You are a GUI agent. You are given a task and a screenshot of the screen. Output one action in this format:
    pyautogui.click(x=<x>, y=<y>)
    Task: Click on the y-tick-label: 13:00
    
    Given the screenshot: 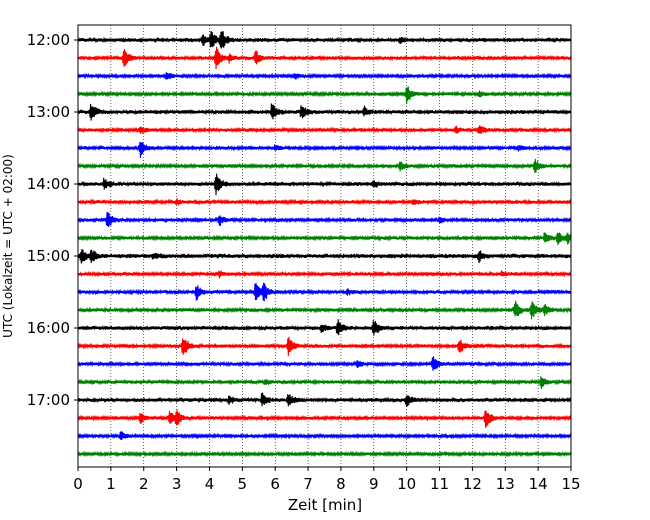 What is the action you would take?
    pyautogui.click(x=48, y=112)
    